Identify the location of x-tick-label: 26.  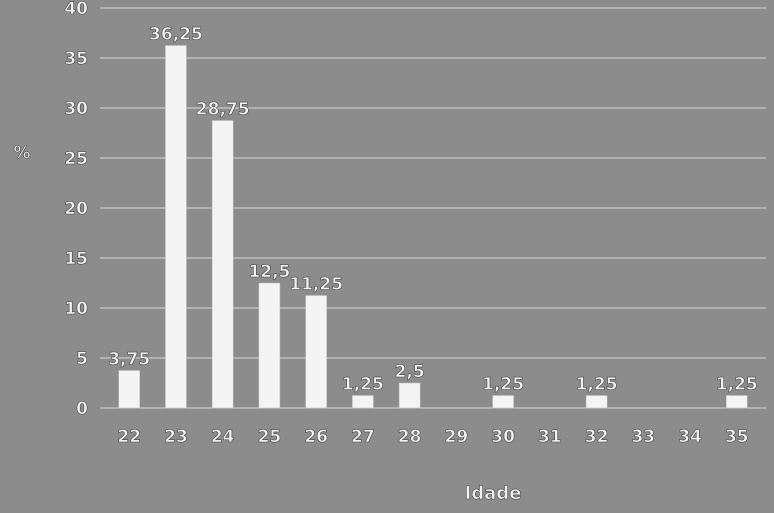
(316, 437).